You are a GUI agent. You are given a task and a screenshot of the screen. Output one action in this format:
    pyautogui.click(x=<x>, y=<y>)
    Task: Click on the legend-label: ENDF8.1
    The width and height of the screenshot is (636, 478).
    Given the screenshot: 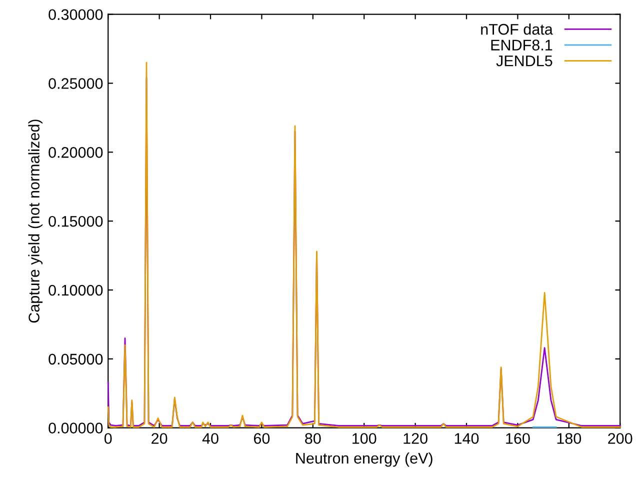 What is the action you would take?
    pyautogui.click(x=521, y=45)
    